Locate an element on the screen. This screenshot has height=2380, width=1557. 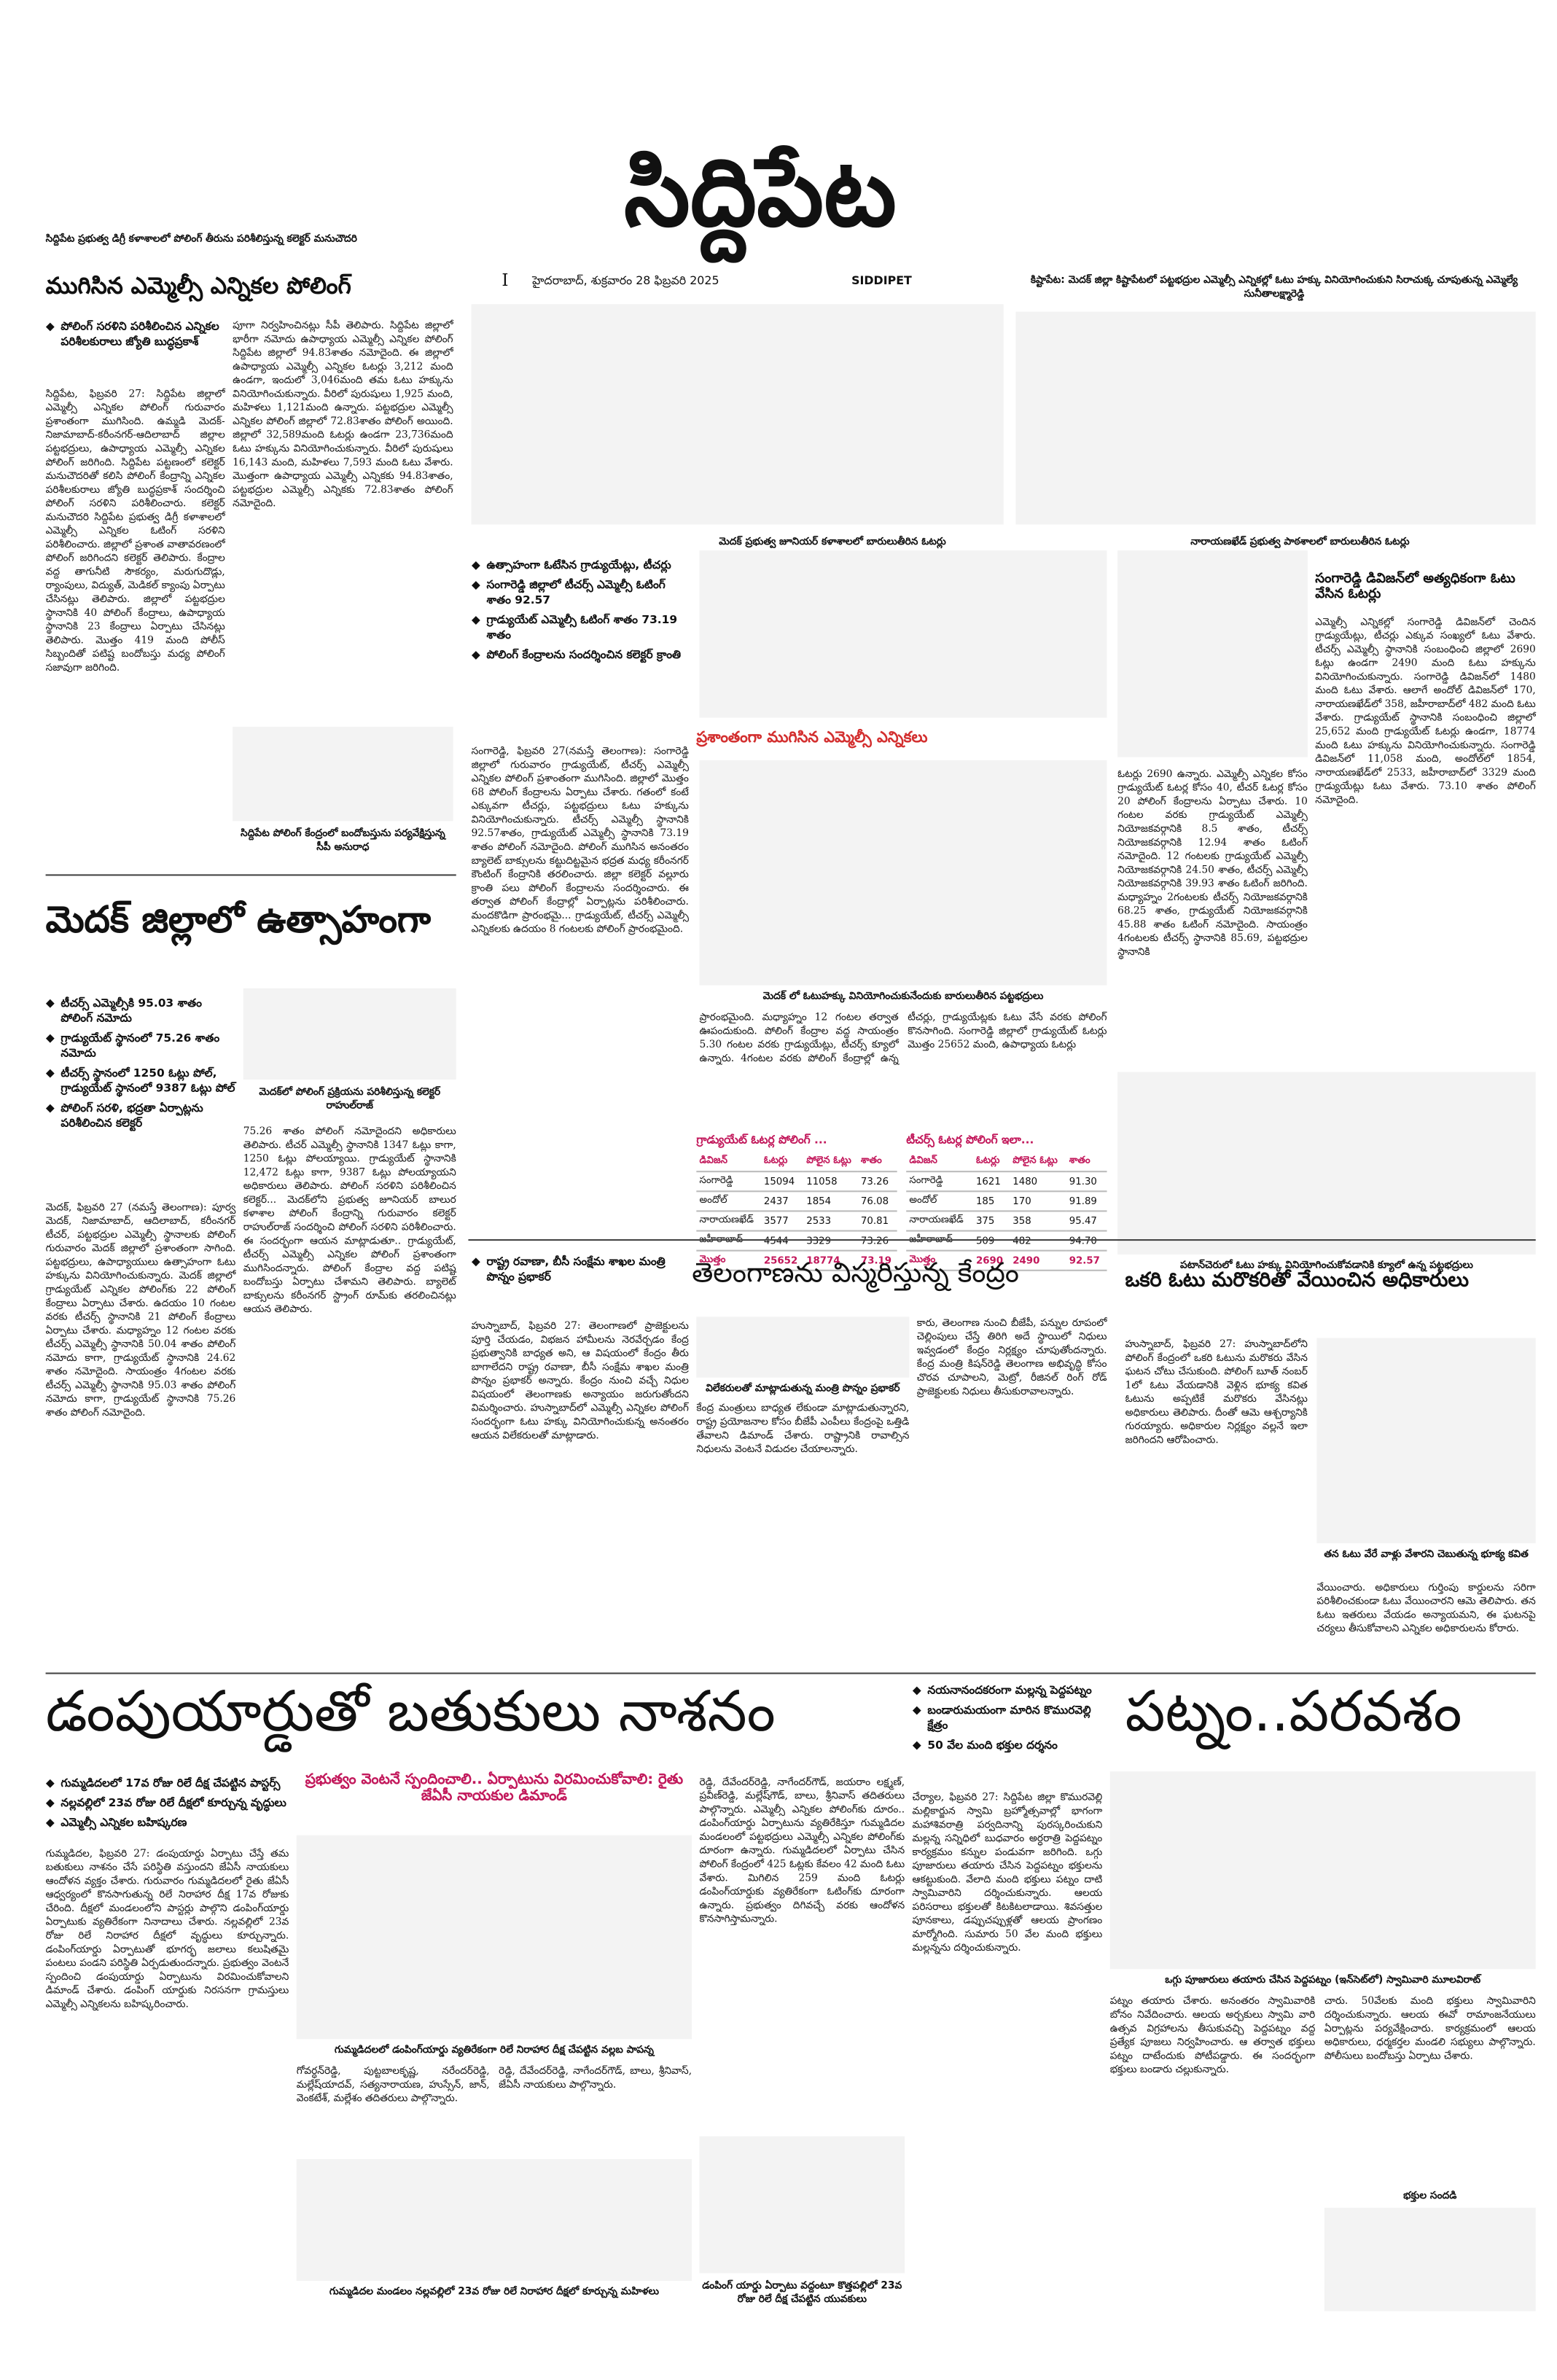
table-row: జహీరాబాద్ 4544 3329 73.26 is located at coordinates (796, 1241).